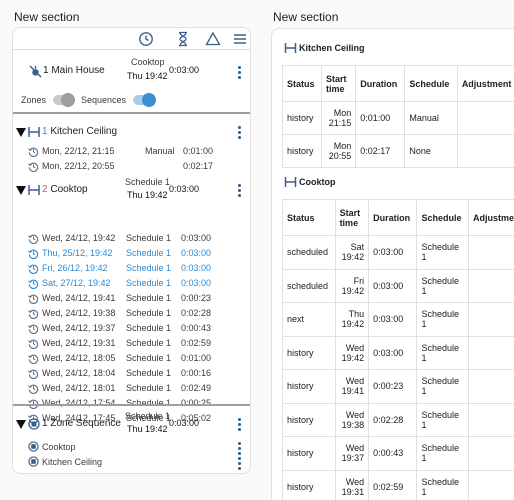 This screenshot has height=500, width=514. What do you see at coordinates (184, 423) in the screenshot?
I see `zone-sequence-duration: 0:03:00` at bounding box center [184, 423].